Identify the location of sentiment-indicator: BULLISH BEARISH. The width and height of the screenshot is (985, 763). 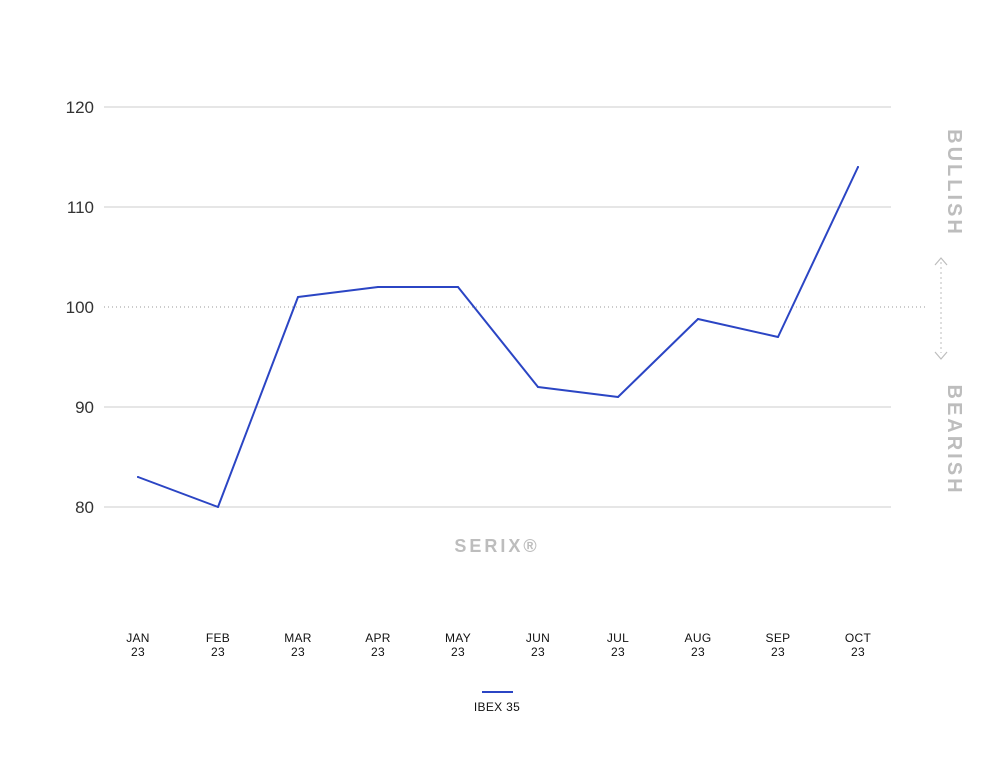
(949, 312).